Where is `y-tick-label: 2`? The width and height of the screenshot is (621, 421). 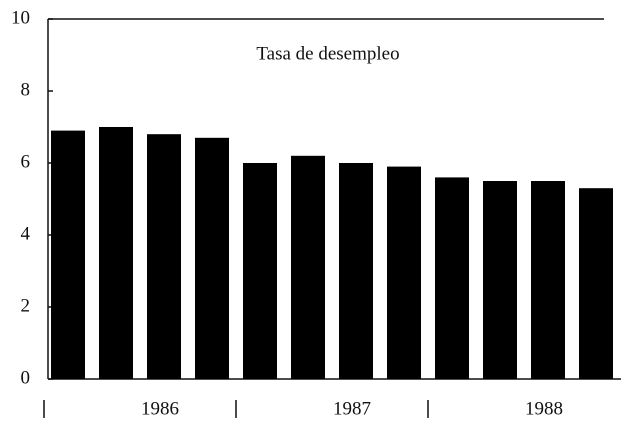 y-tick-label: 2 is located at coordinates (26, 305).